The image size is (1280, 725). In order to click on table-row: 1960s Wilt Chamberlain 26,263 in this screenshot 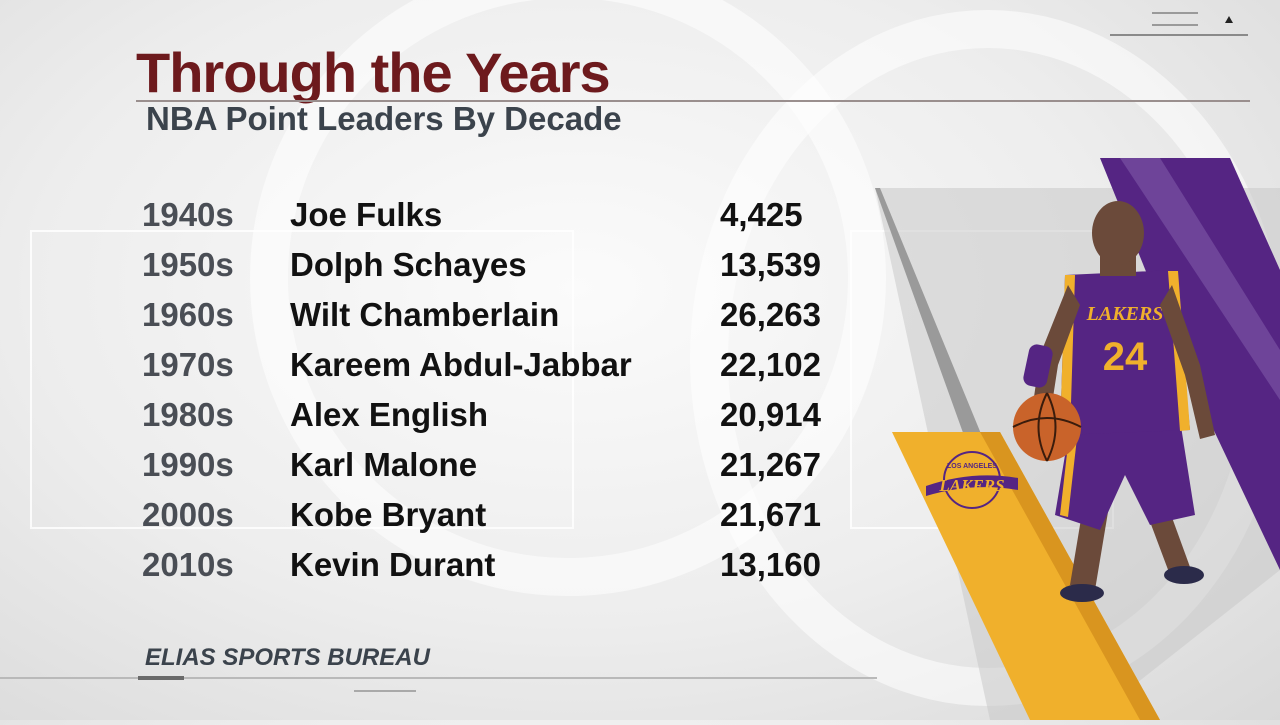, I will do `click(502, 315)`.